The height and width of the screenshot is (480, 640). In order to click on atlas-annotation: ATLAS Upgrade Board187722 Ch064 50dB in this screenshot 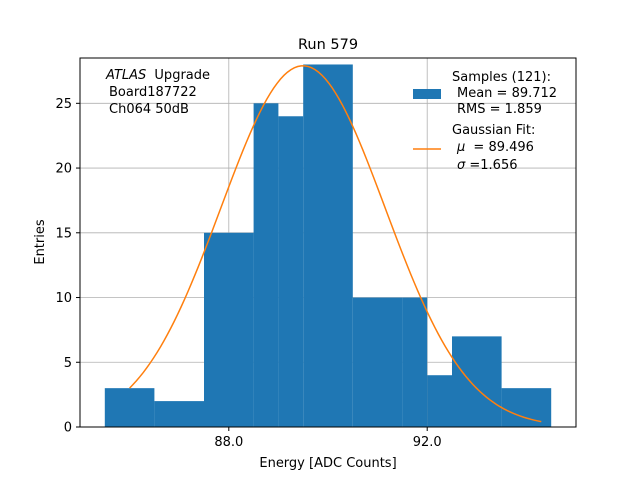, I will do `click(157, 92)`.